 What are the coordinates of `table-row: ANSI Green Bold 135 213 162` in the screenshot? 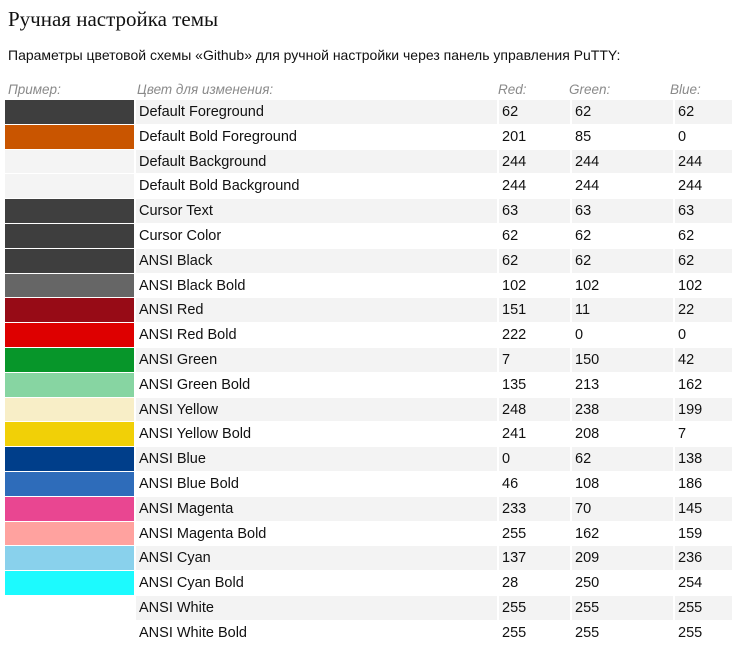 It's located at (368, 384).